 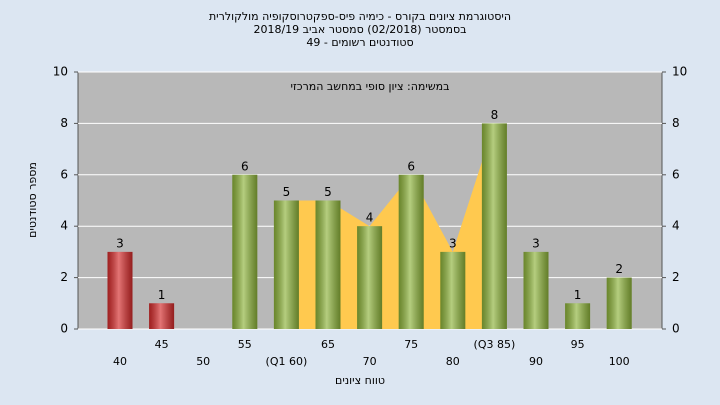 I want to click on y-tick-label: 10, so click(x=60, y=72).